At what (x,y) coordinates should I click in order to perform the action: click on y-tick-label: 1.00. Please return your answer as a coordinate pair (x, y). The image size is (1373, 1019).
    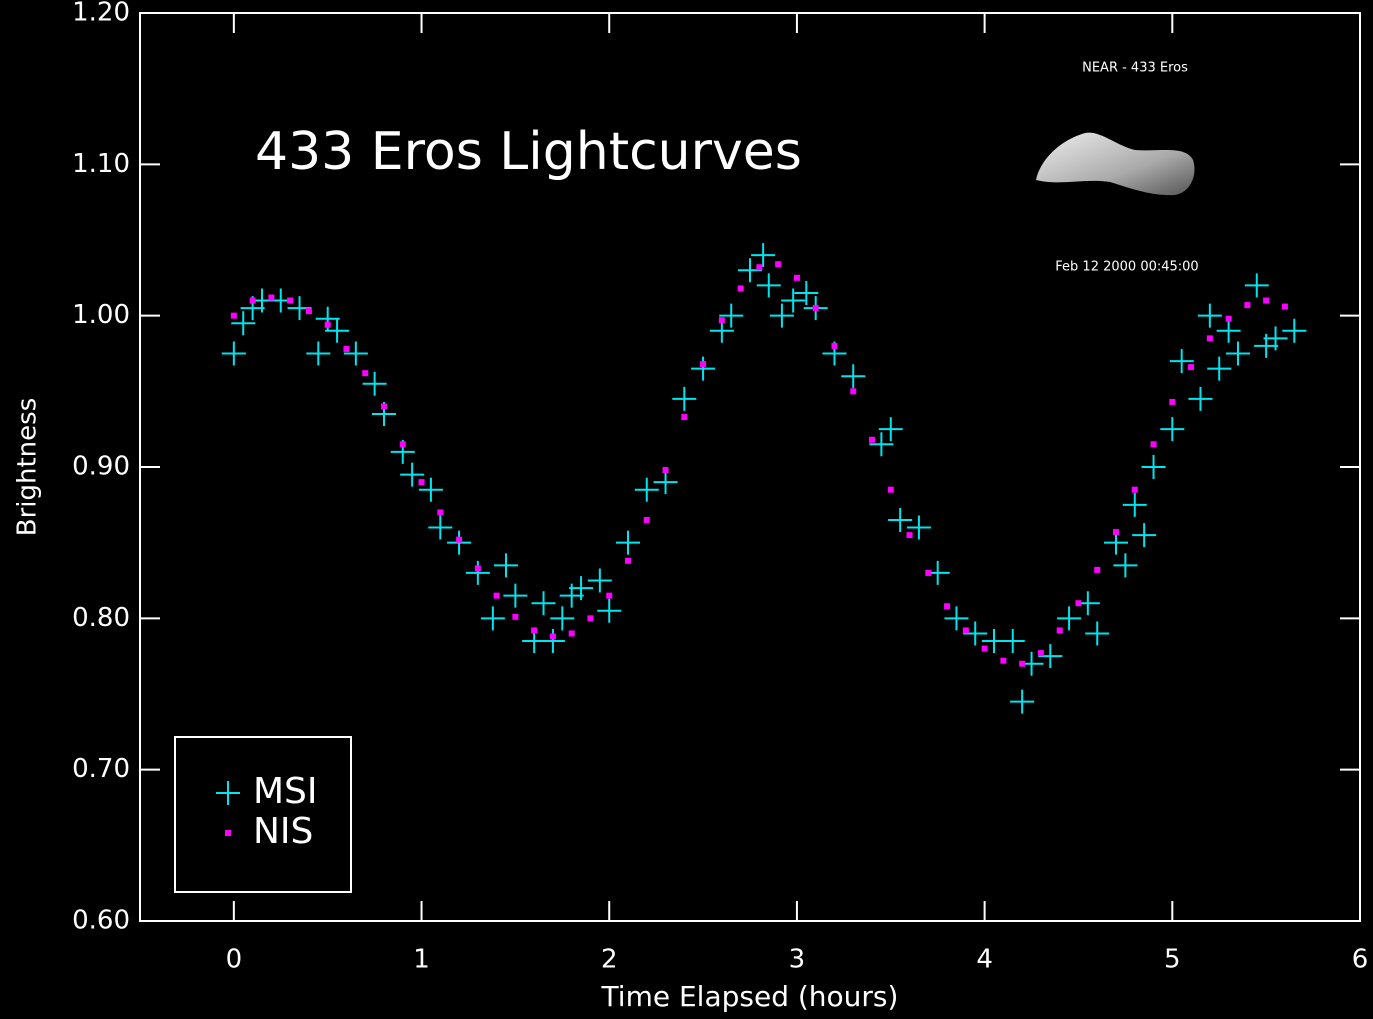
    Looking at the image, I should click on (101, 315).